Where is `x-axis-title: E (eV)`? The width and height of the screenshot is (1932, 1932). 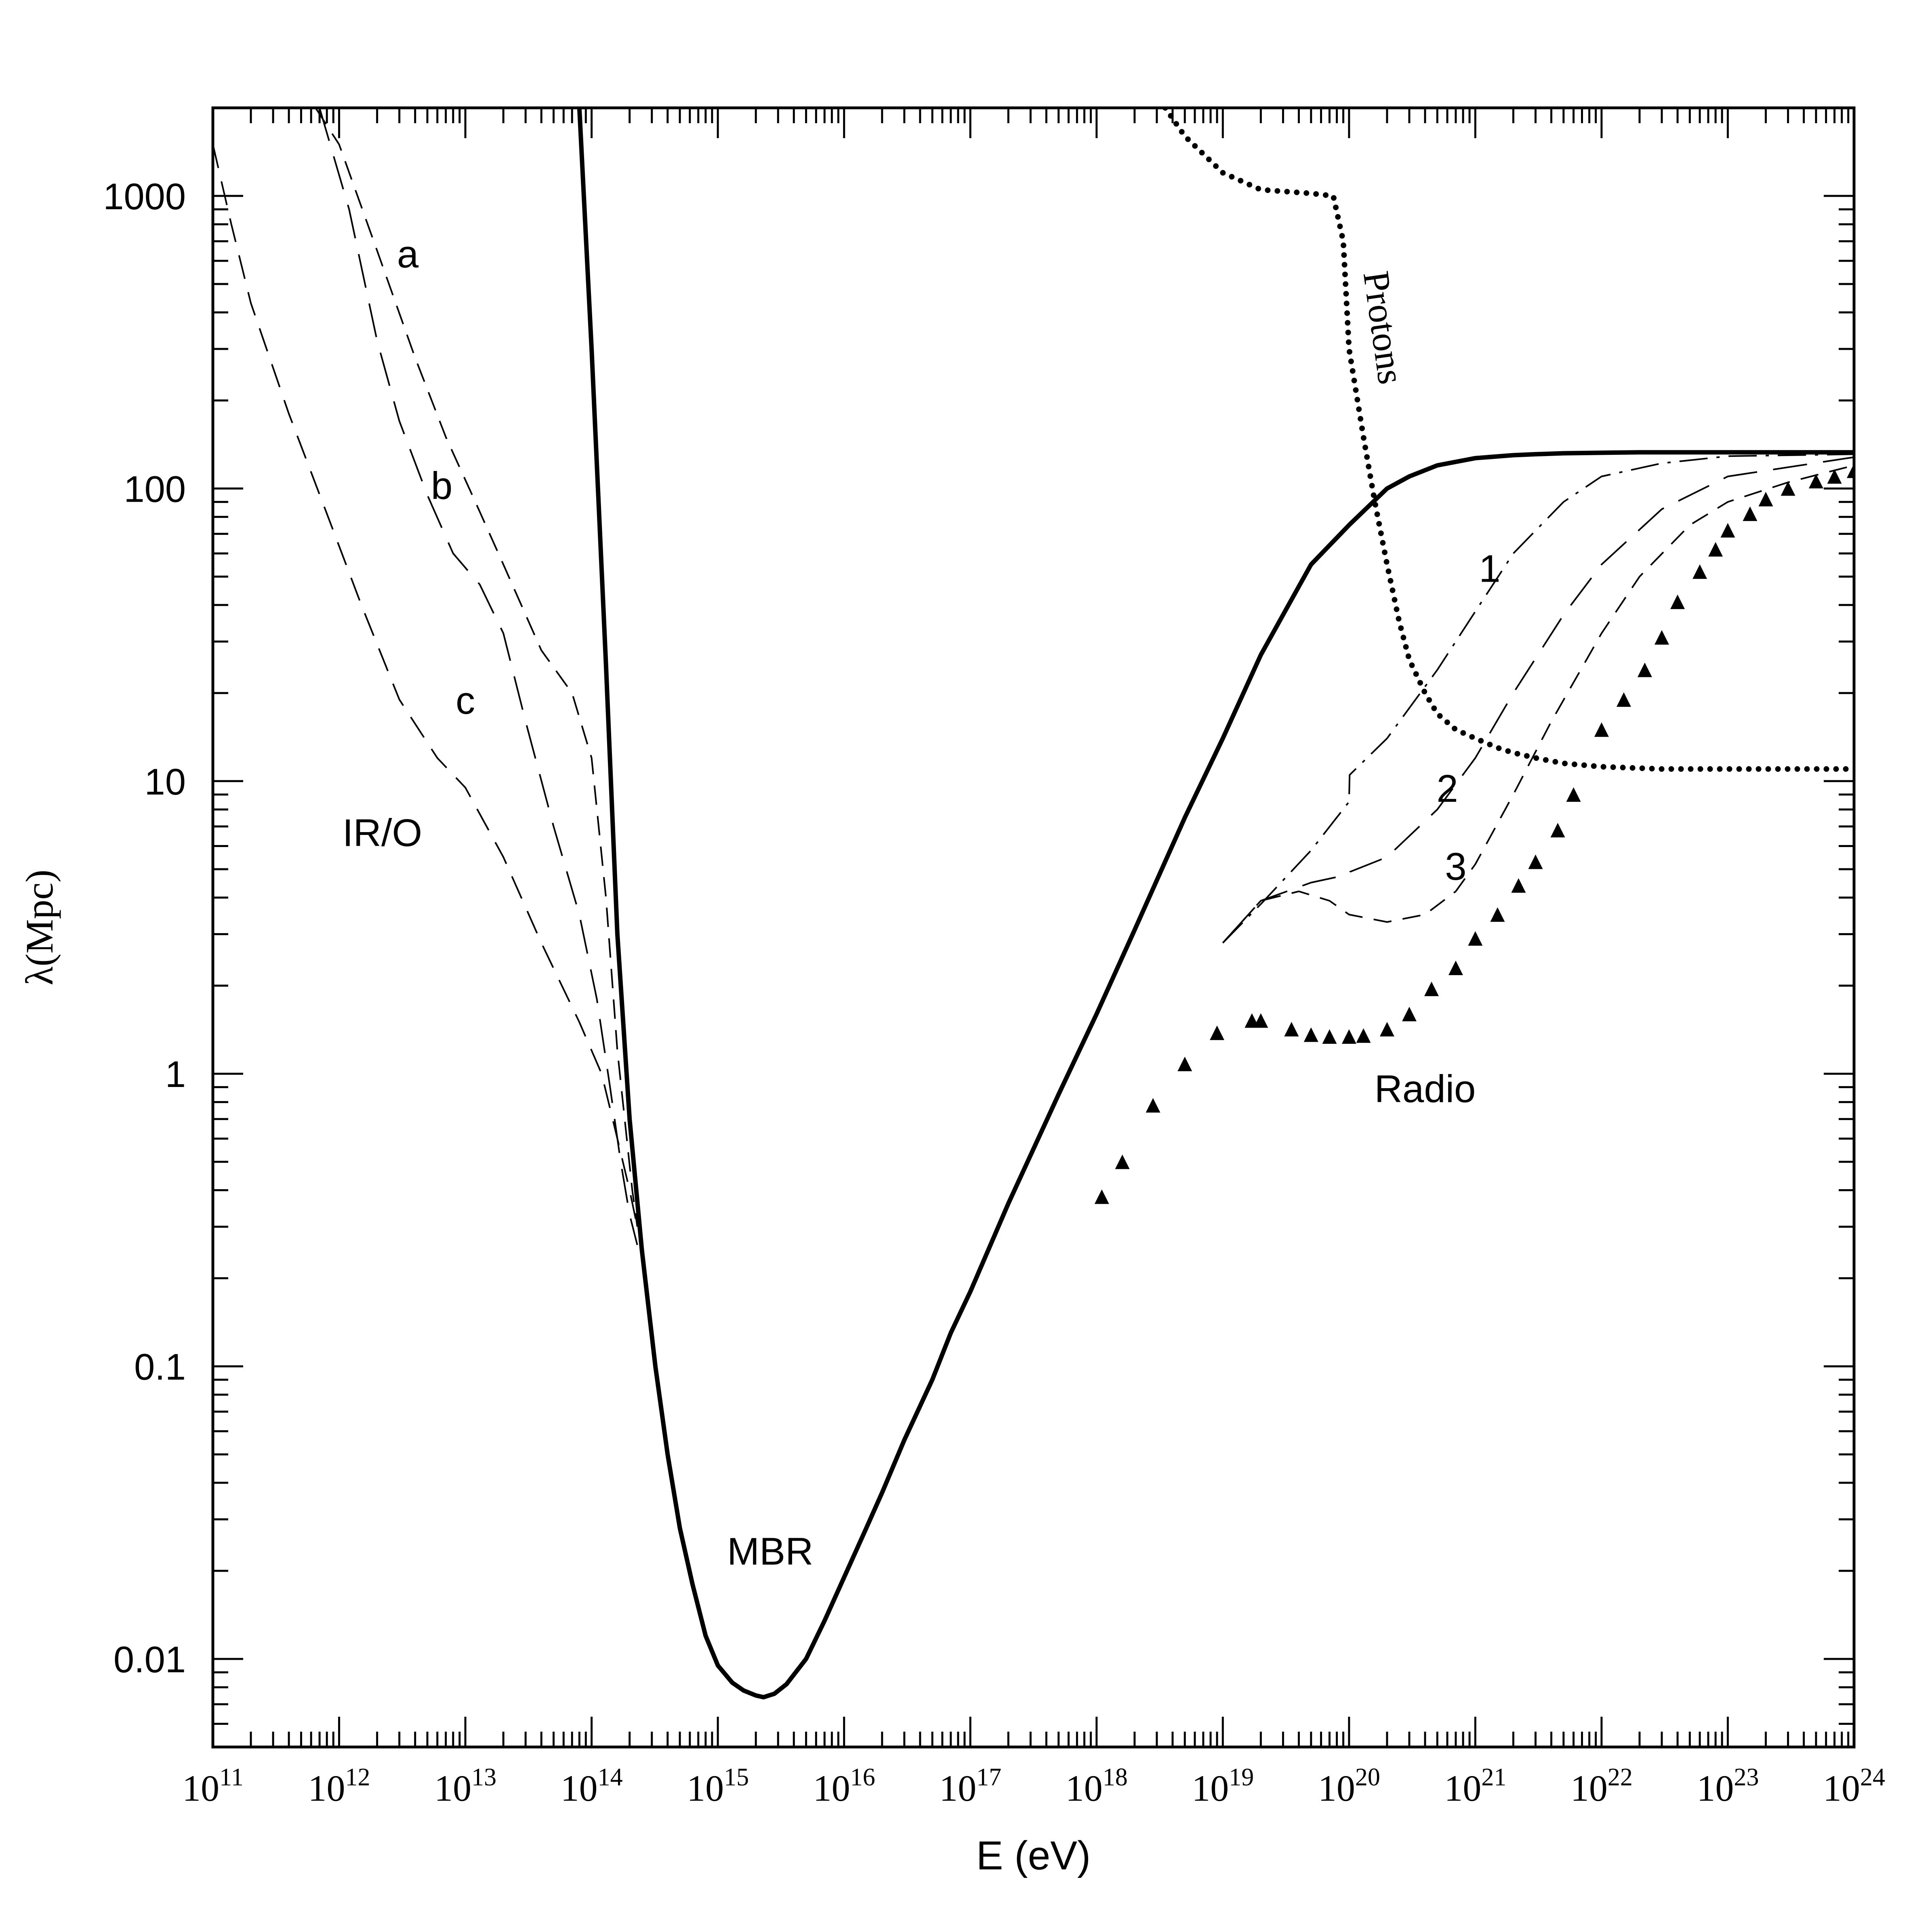 x-axis-title: E (eV) is located at coordinates (1033, 1855).